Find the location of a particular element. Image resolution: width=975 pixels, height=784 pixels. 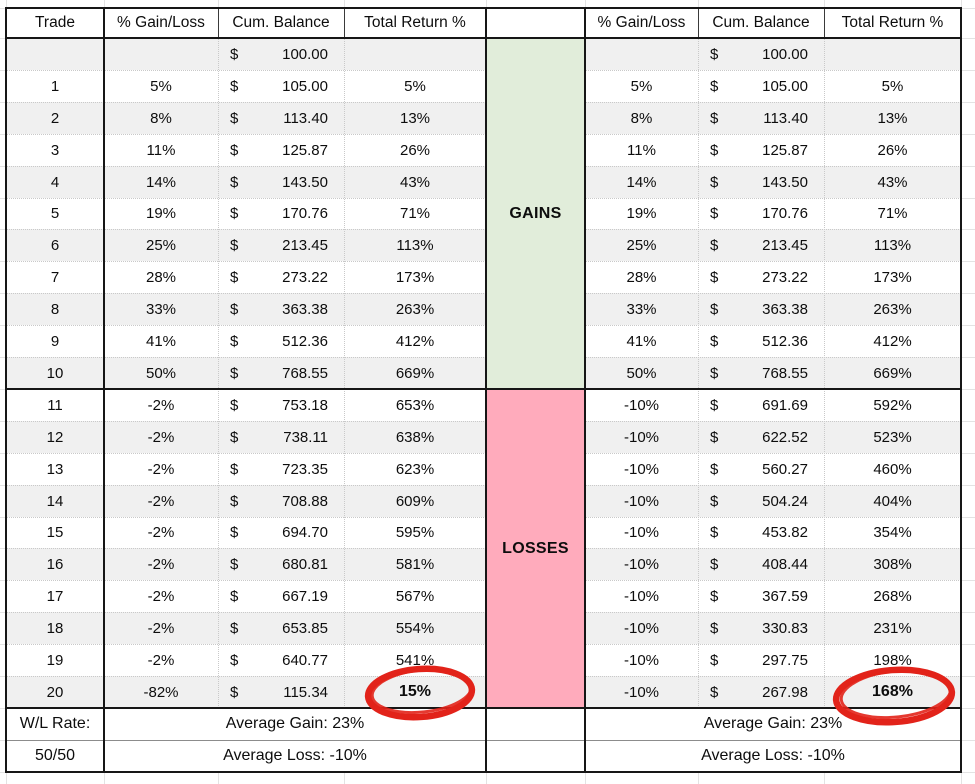

balance-value: 723.35 is located at coordinates (305, 469).